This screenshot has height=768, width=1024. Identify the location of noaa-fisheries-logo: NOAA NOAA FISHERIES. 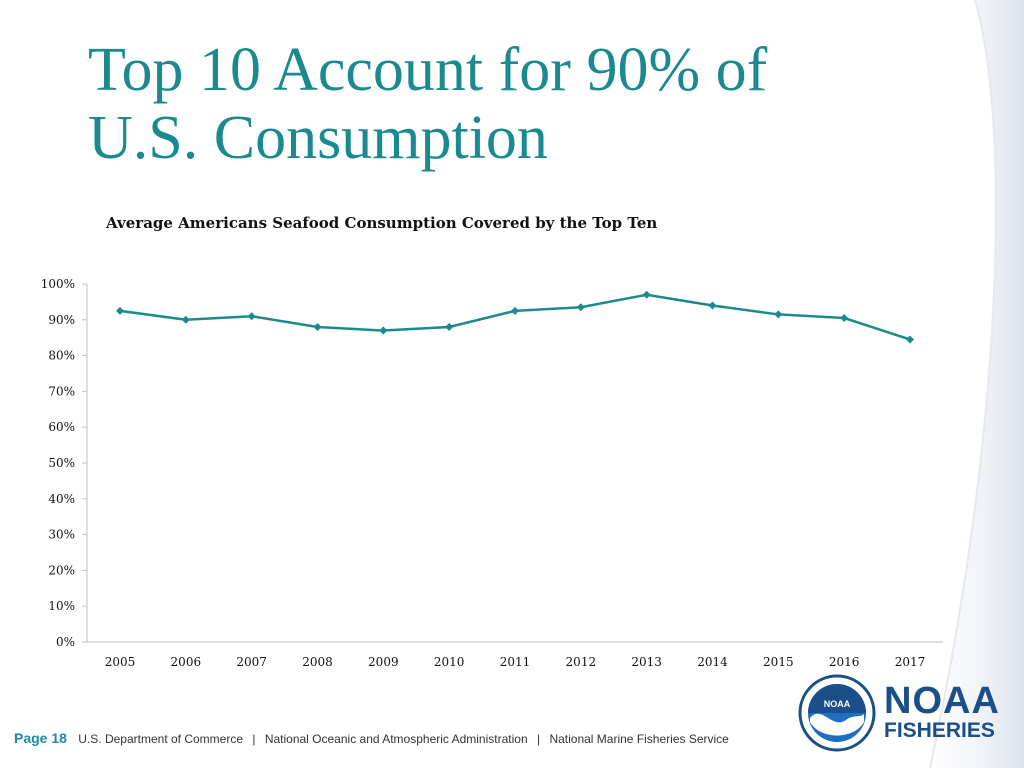
(899, 714).